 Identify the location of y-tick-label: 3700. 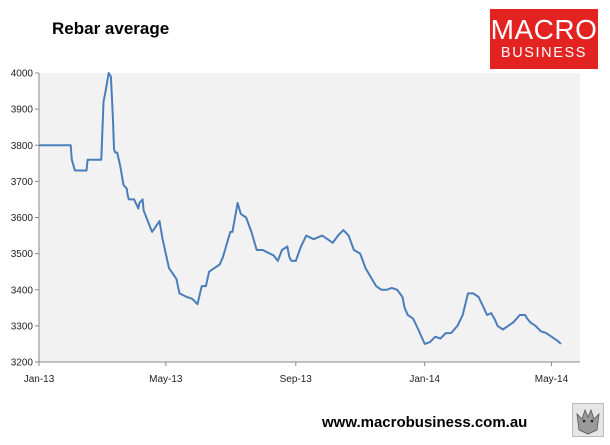
(22, 182).